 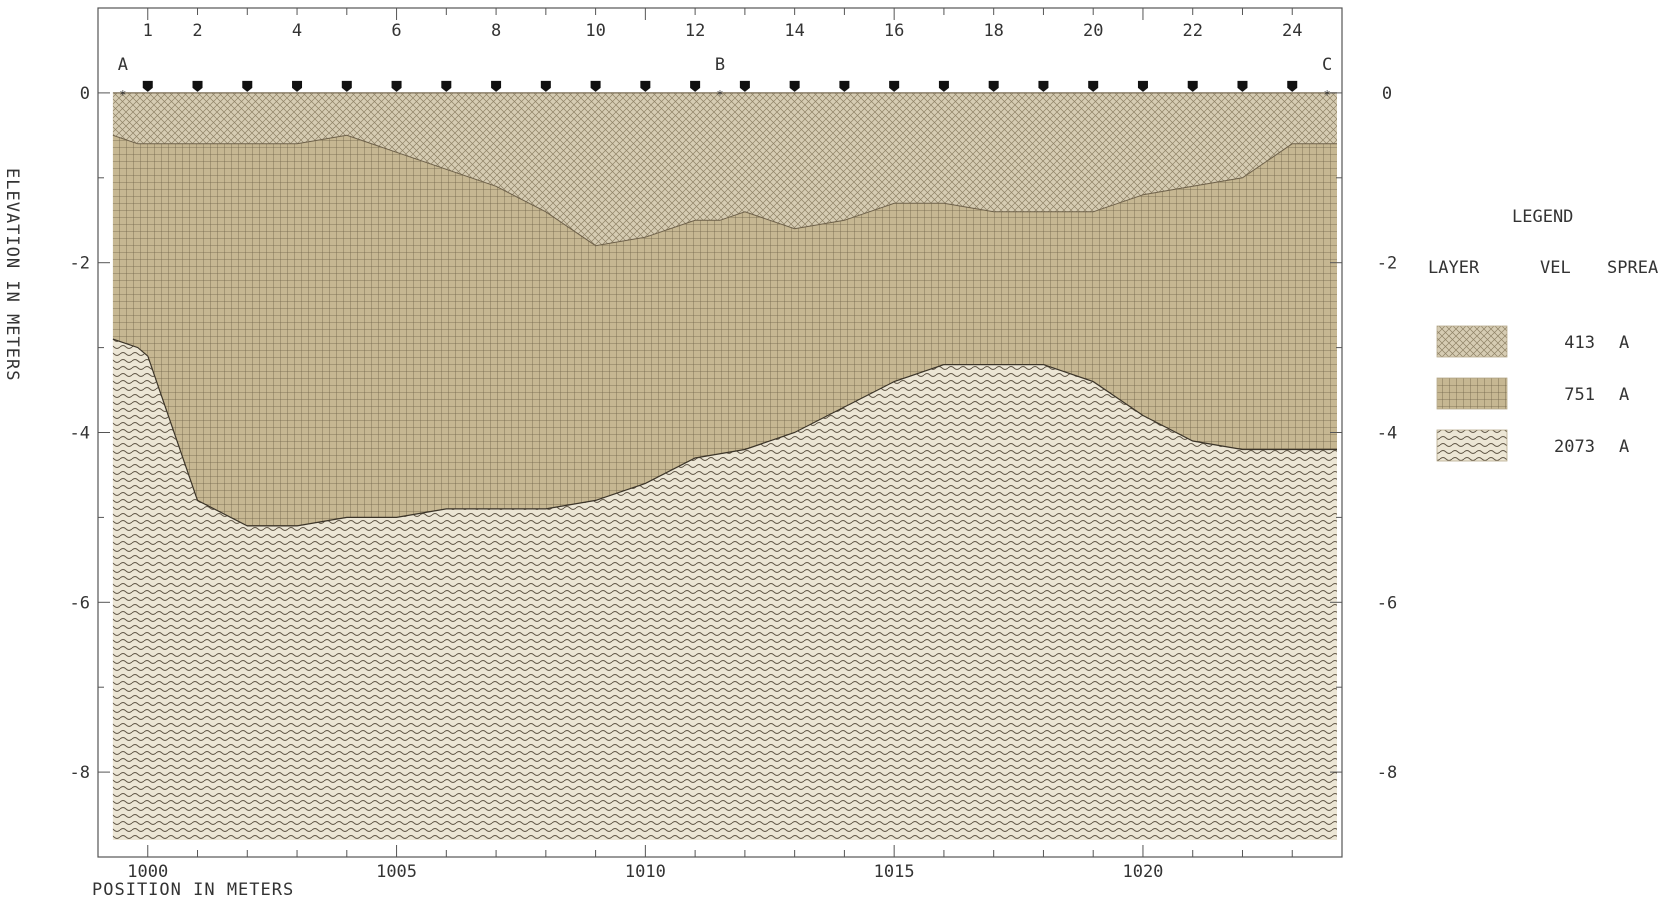 I want to click on shot-point-label: C, so click(x=1327, y=65).